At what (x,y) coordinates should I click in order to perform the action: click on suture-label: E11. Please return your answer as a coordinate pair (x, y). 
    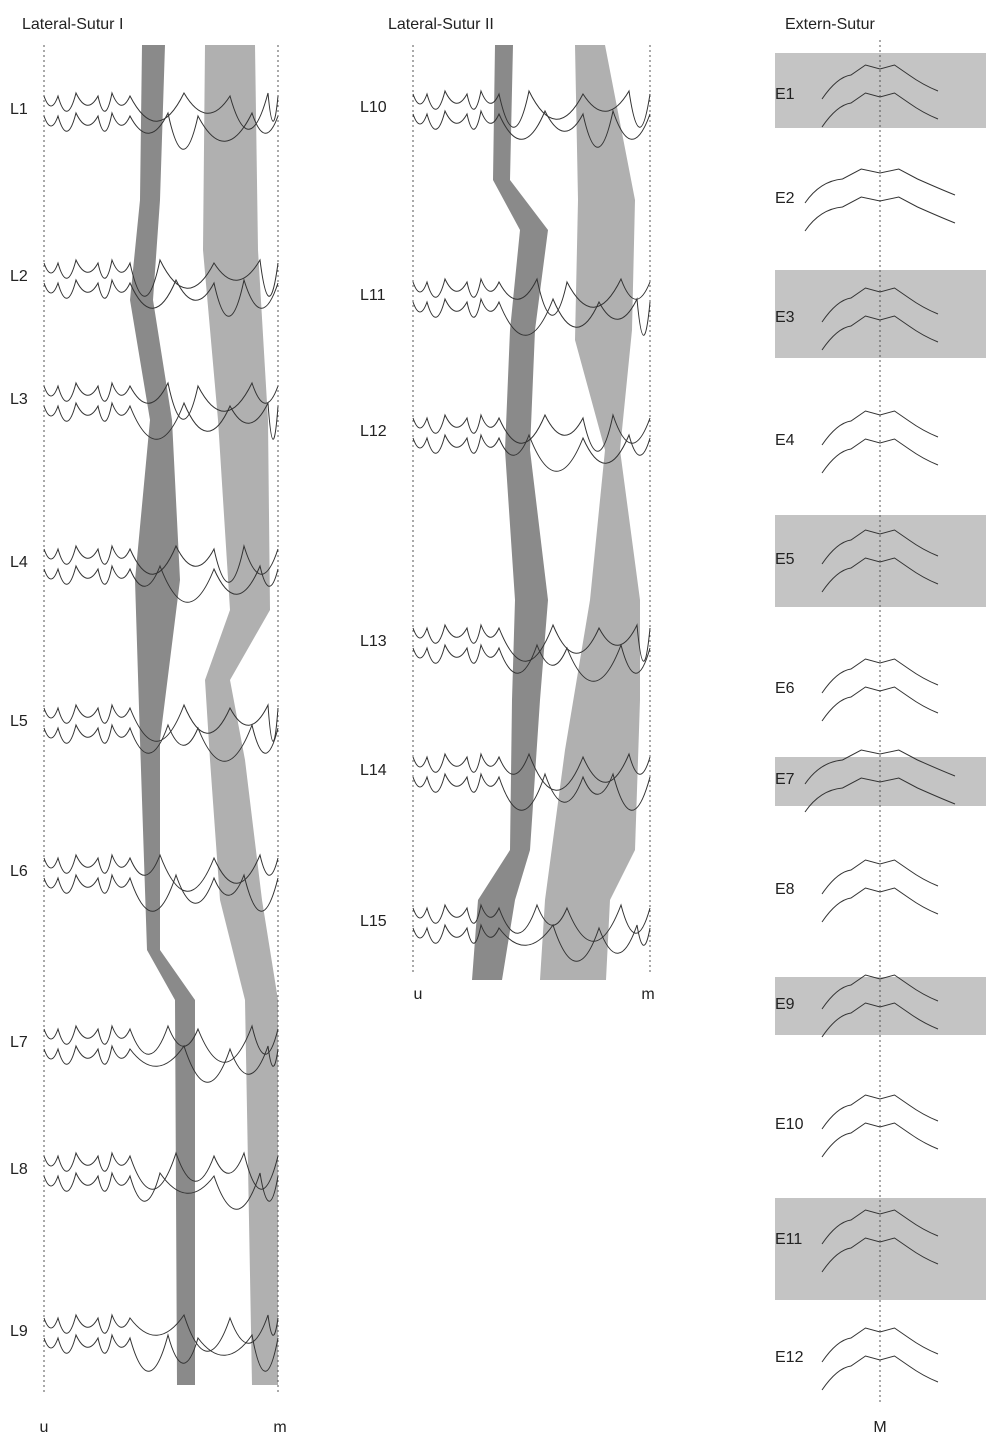
    Looking at the image, I should click on (788, 1239).